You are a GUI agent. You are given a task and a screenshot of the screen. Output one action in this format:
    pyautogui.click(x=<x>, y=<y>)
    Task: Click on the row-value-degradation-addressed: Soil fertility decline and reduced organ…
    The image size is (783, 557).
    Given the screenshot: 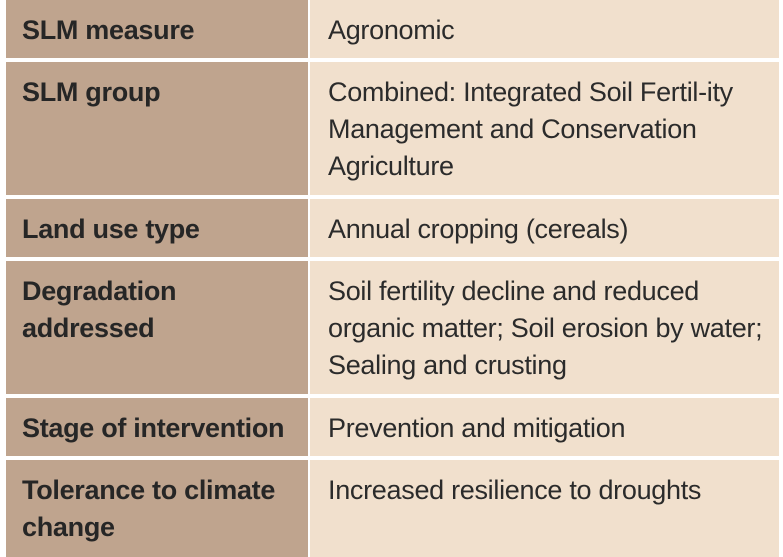 What is the action you would take?
    pyautogui.click(x=544, y=327)
    